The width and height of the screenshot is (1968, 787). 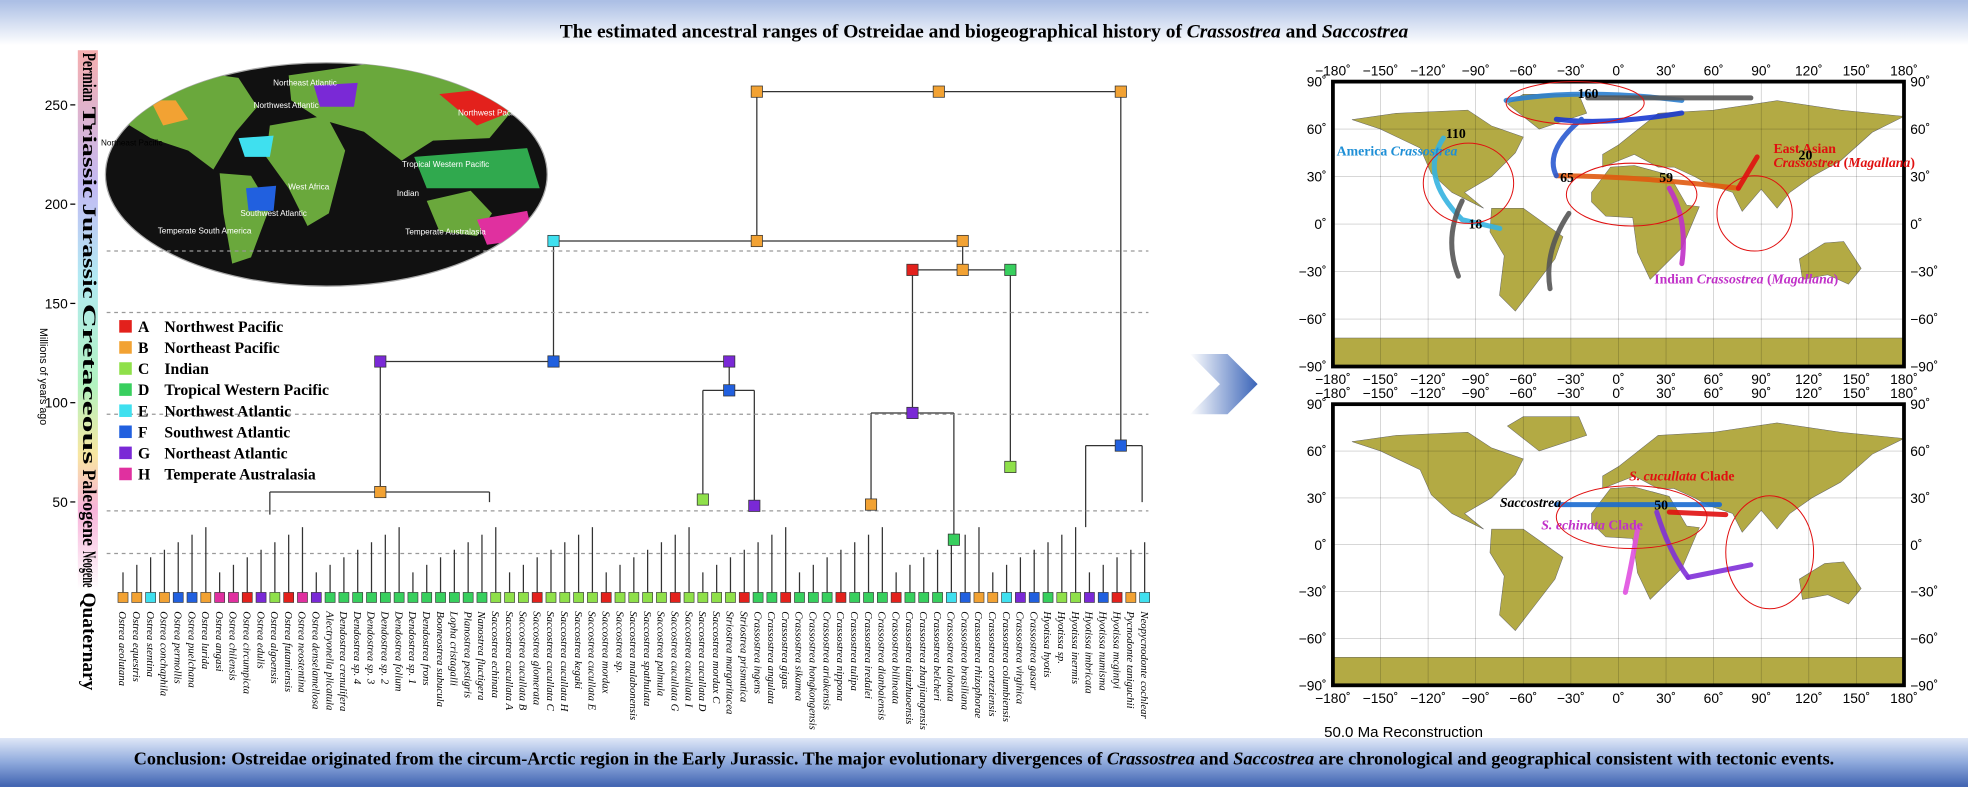 I want to click on land, so click(x=1437, y=159).